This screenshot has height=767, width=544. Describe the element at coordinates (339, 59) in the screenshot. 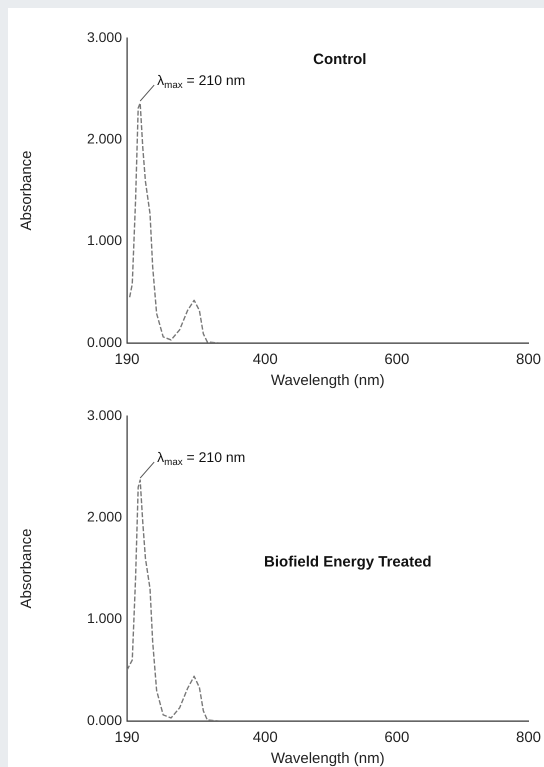

I see `text: Control` at that location.